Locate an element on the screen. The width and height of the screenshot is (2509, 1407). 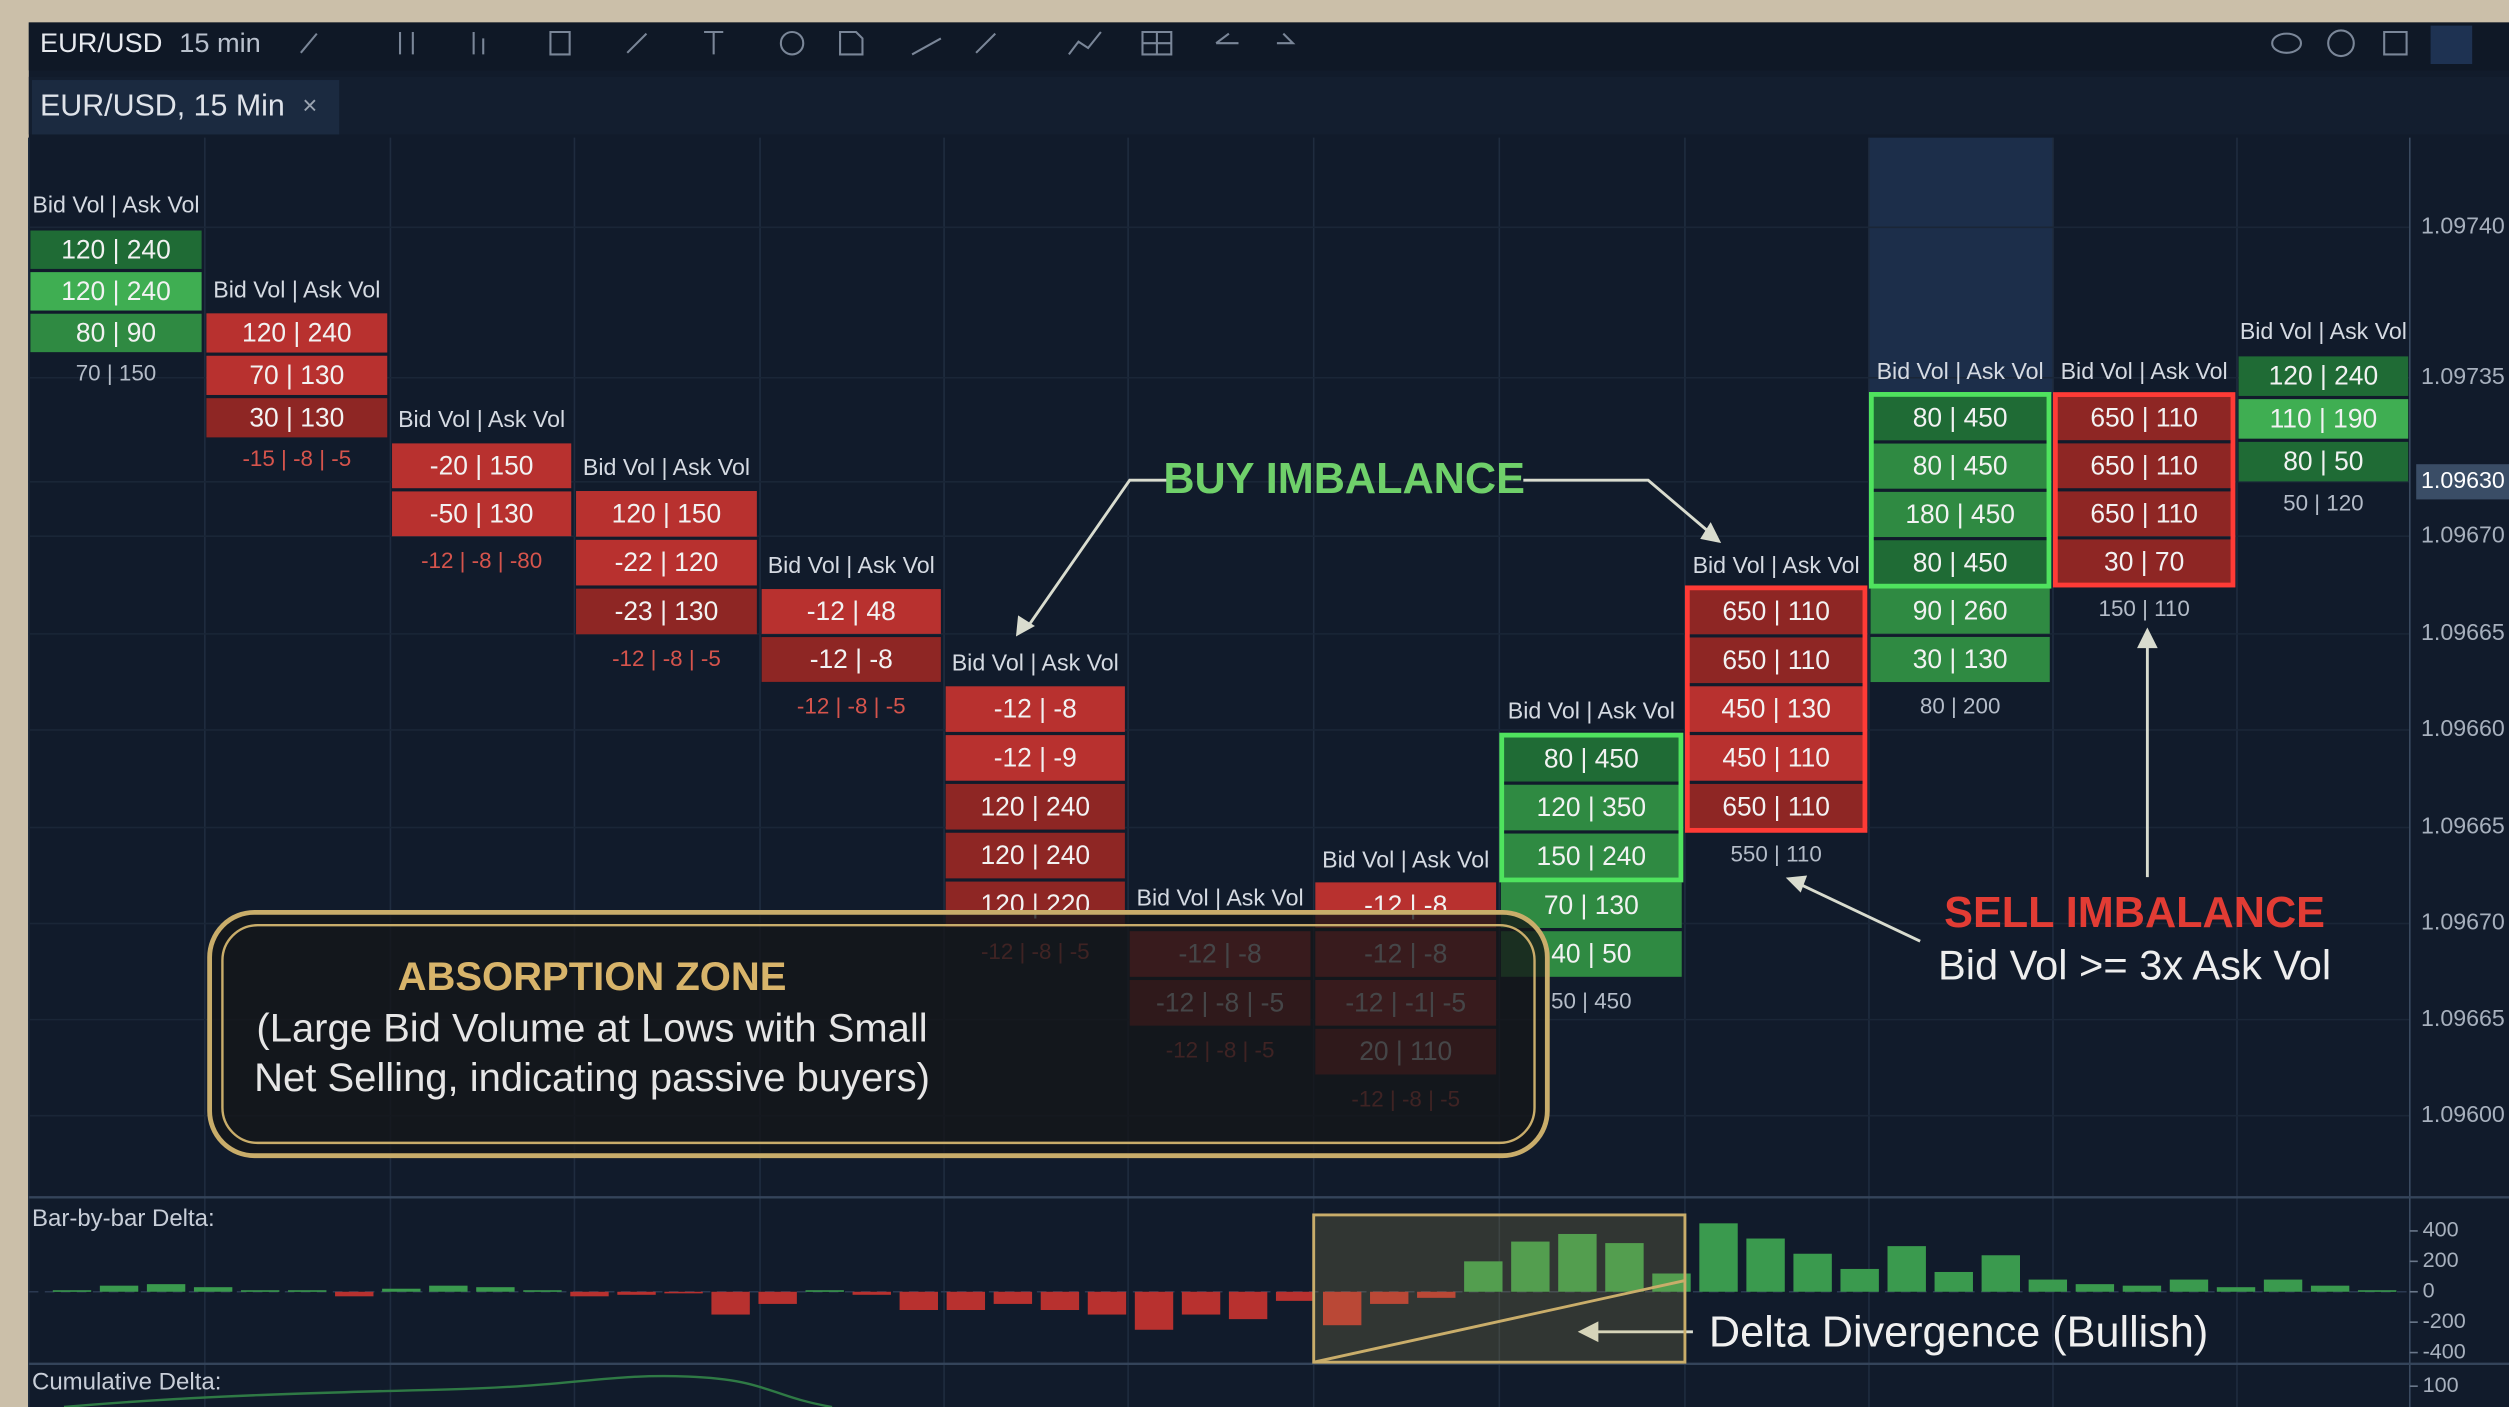
cell-text: 180 | 450 is located at coordinates (1960, 514).